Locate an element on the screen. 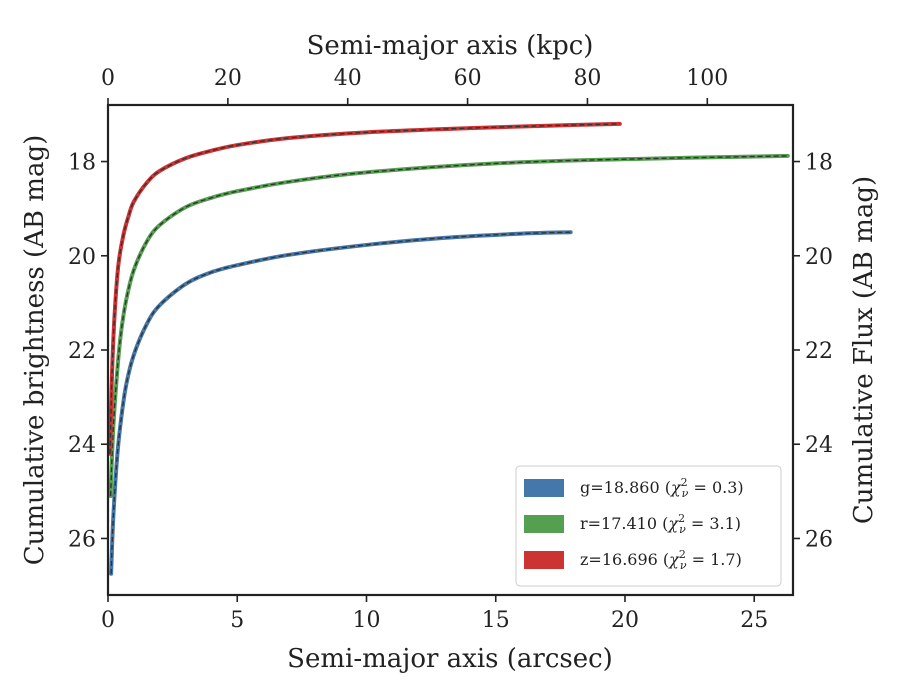 Image resolution: width=900 pixels, height=700 pixels. top-x-tick-label: 40 is located at coordinates (348, 78).